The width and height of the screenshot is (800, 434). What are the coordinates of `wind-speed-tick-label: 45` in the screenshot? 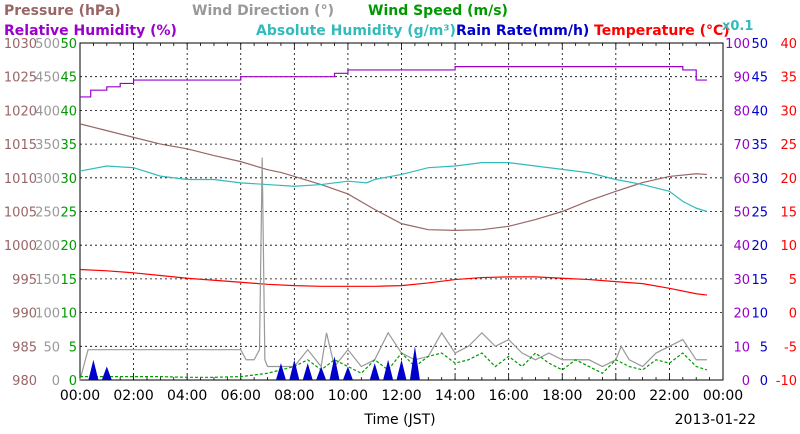 It's located at (68, 78).